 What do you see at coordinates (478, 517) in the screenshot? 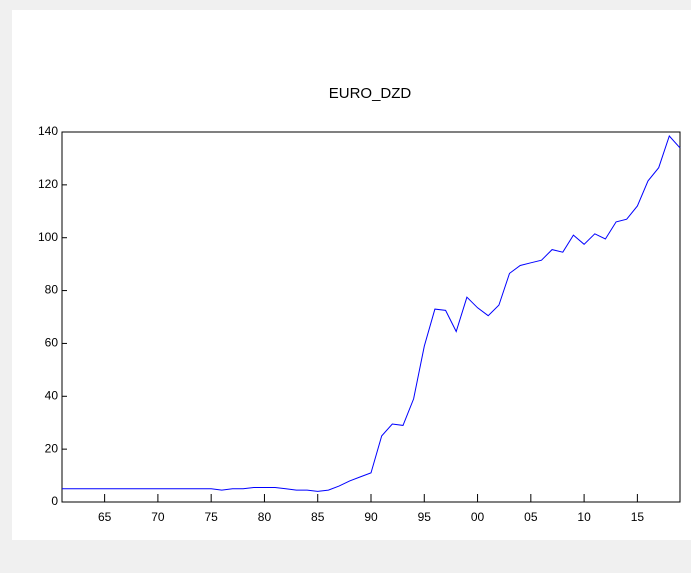
I see `x-tick-label: 00` at bounding box center [478, 517].